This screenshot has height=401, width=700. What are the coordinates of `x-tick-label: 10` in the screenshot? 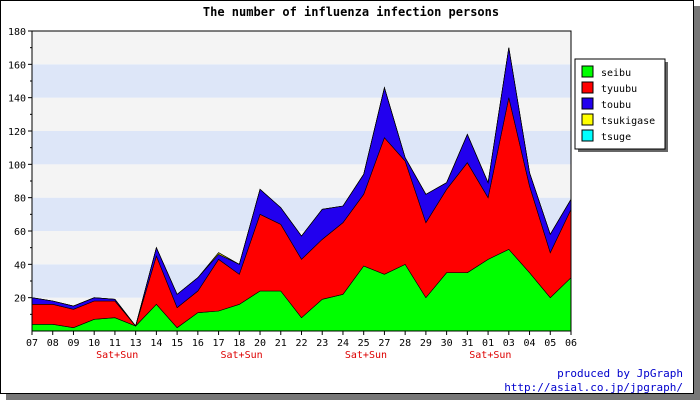 It's located at (94, 343).